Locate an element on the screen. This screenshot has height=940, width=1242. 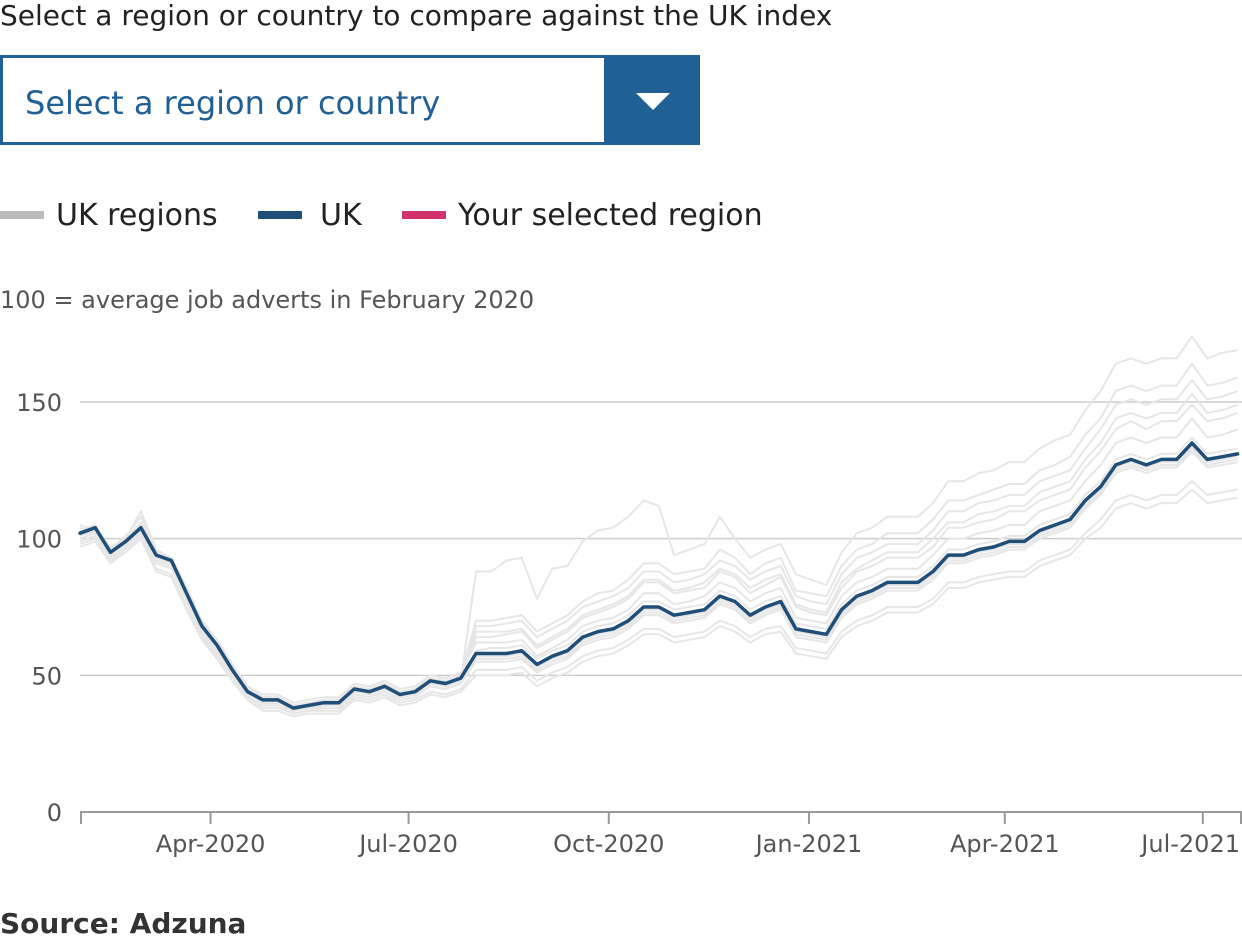
y-tick-label-0: 0 is located at coordinates (54, 813).